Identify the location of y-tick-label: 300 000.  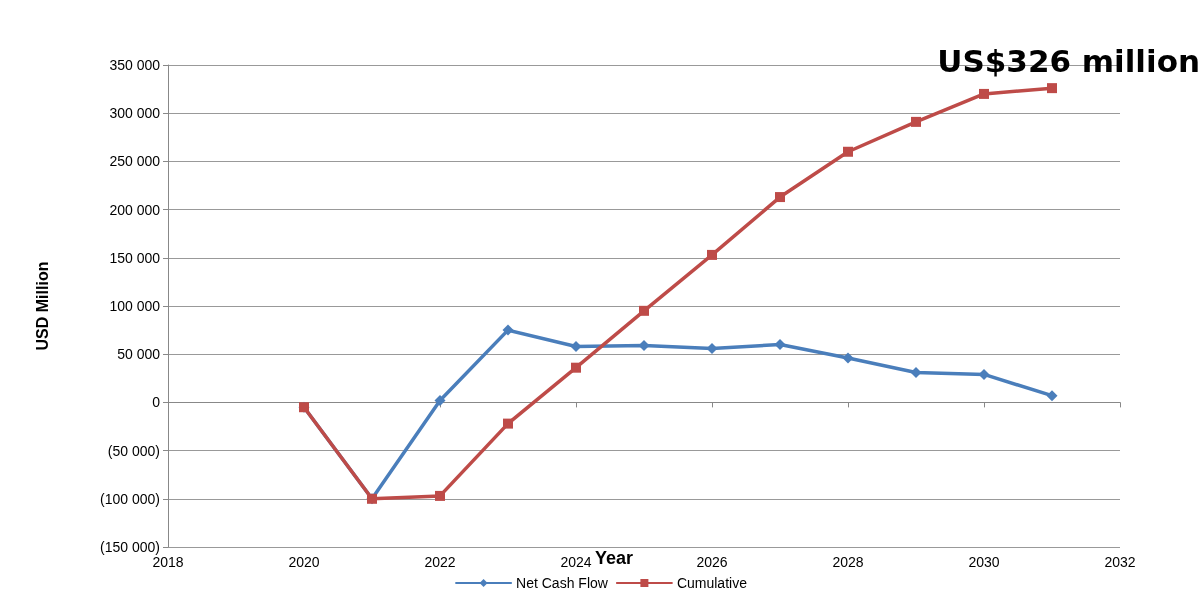
(135, 113).